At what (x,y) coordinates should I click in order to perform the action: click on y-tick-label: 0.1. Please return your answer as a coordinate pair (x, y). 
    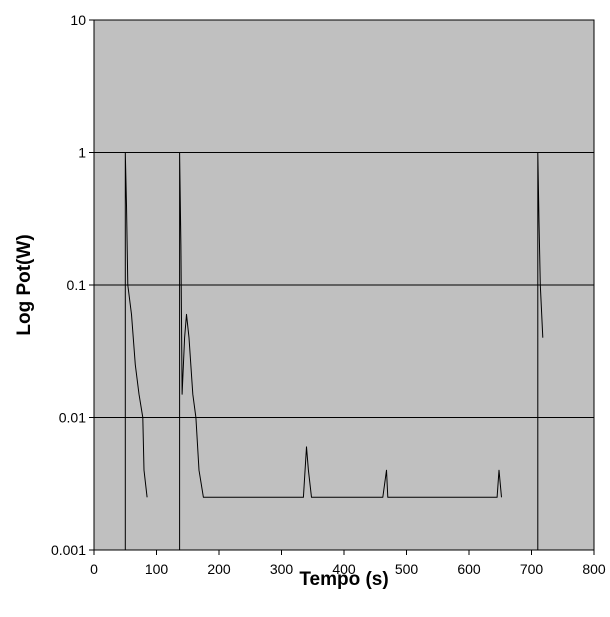
    Looking at the image, I should click on (77, 285).